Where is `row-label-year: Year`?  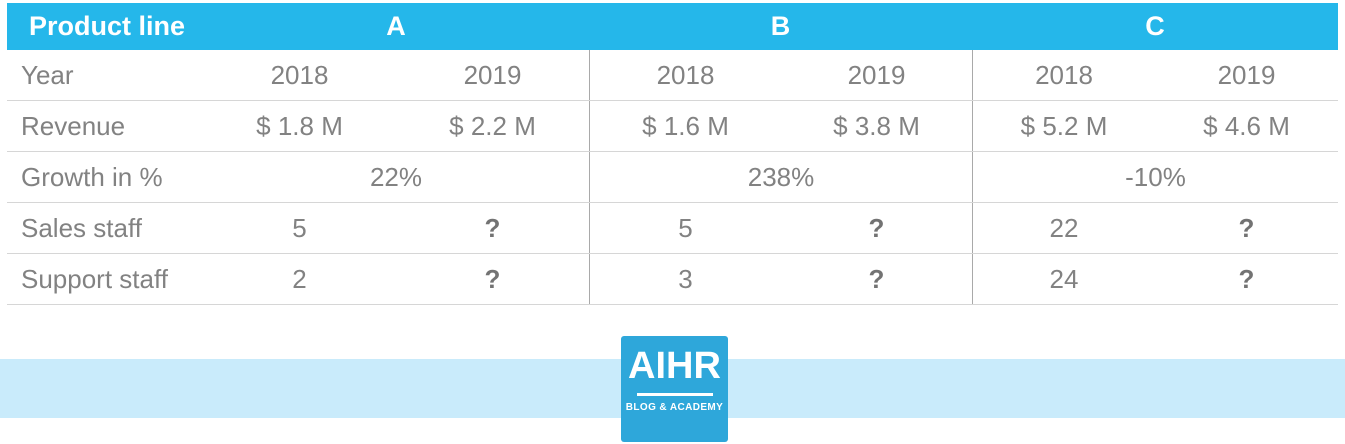
row-label-year: Year is located at coordinates (47, 74).